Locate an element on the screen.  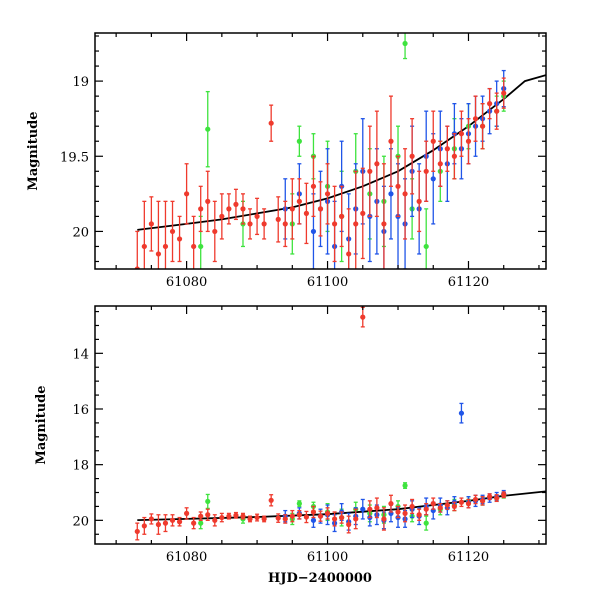
top-y-tick-label: 19.5 is located at coordinates (74, 157).